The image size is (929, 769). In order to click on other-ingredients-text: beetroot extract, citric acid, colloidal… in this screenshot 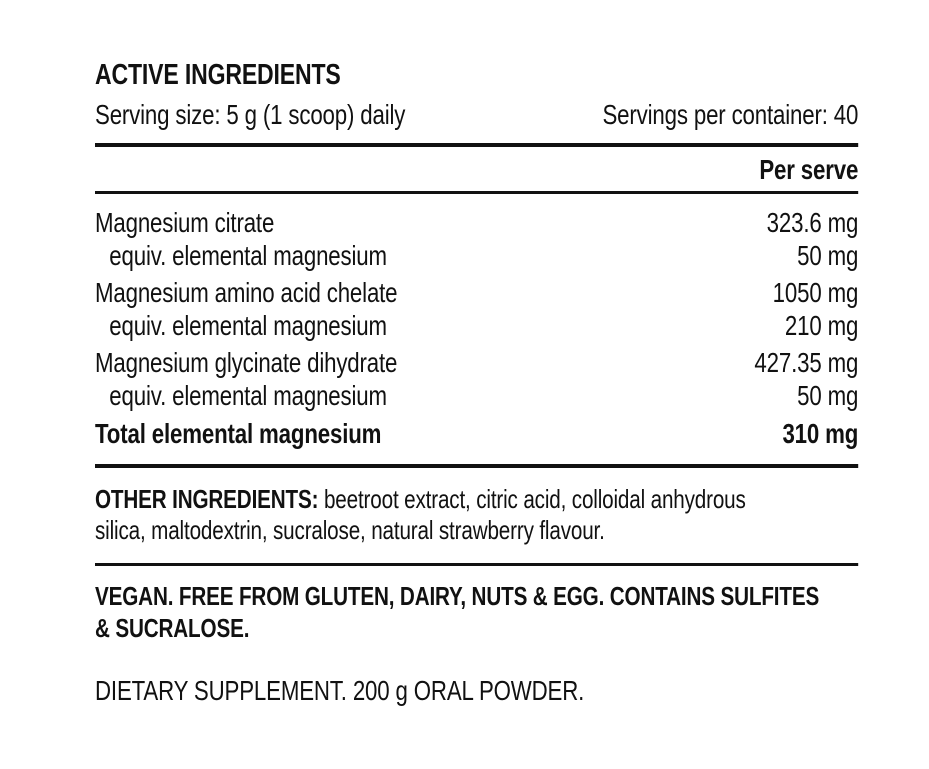, I will do `click(420, 514)`.